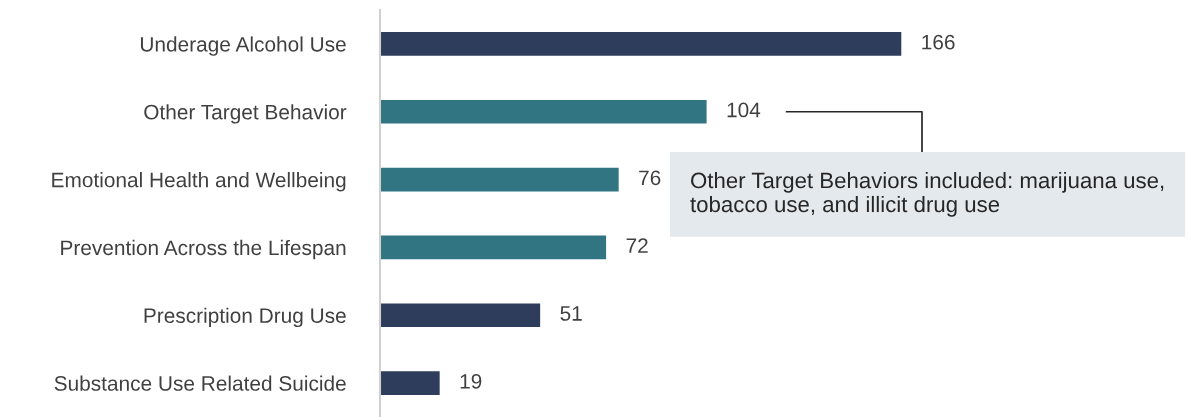  What do you see at coordinates (650, 178) in the screenshot?
I see `data-label: 76` at bounding box center [650, 178].